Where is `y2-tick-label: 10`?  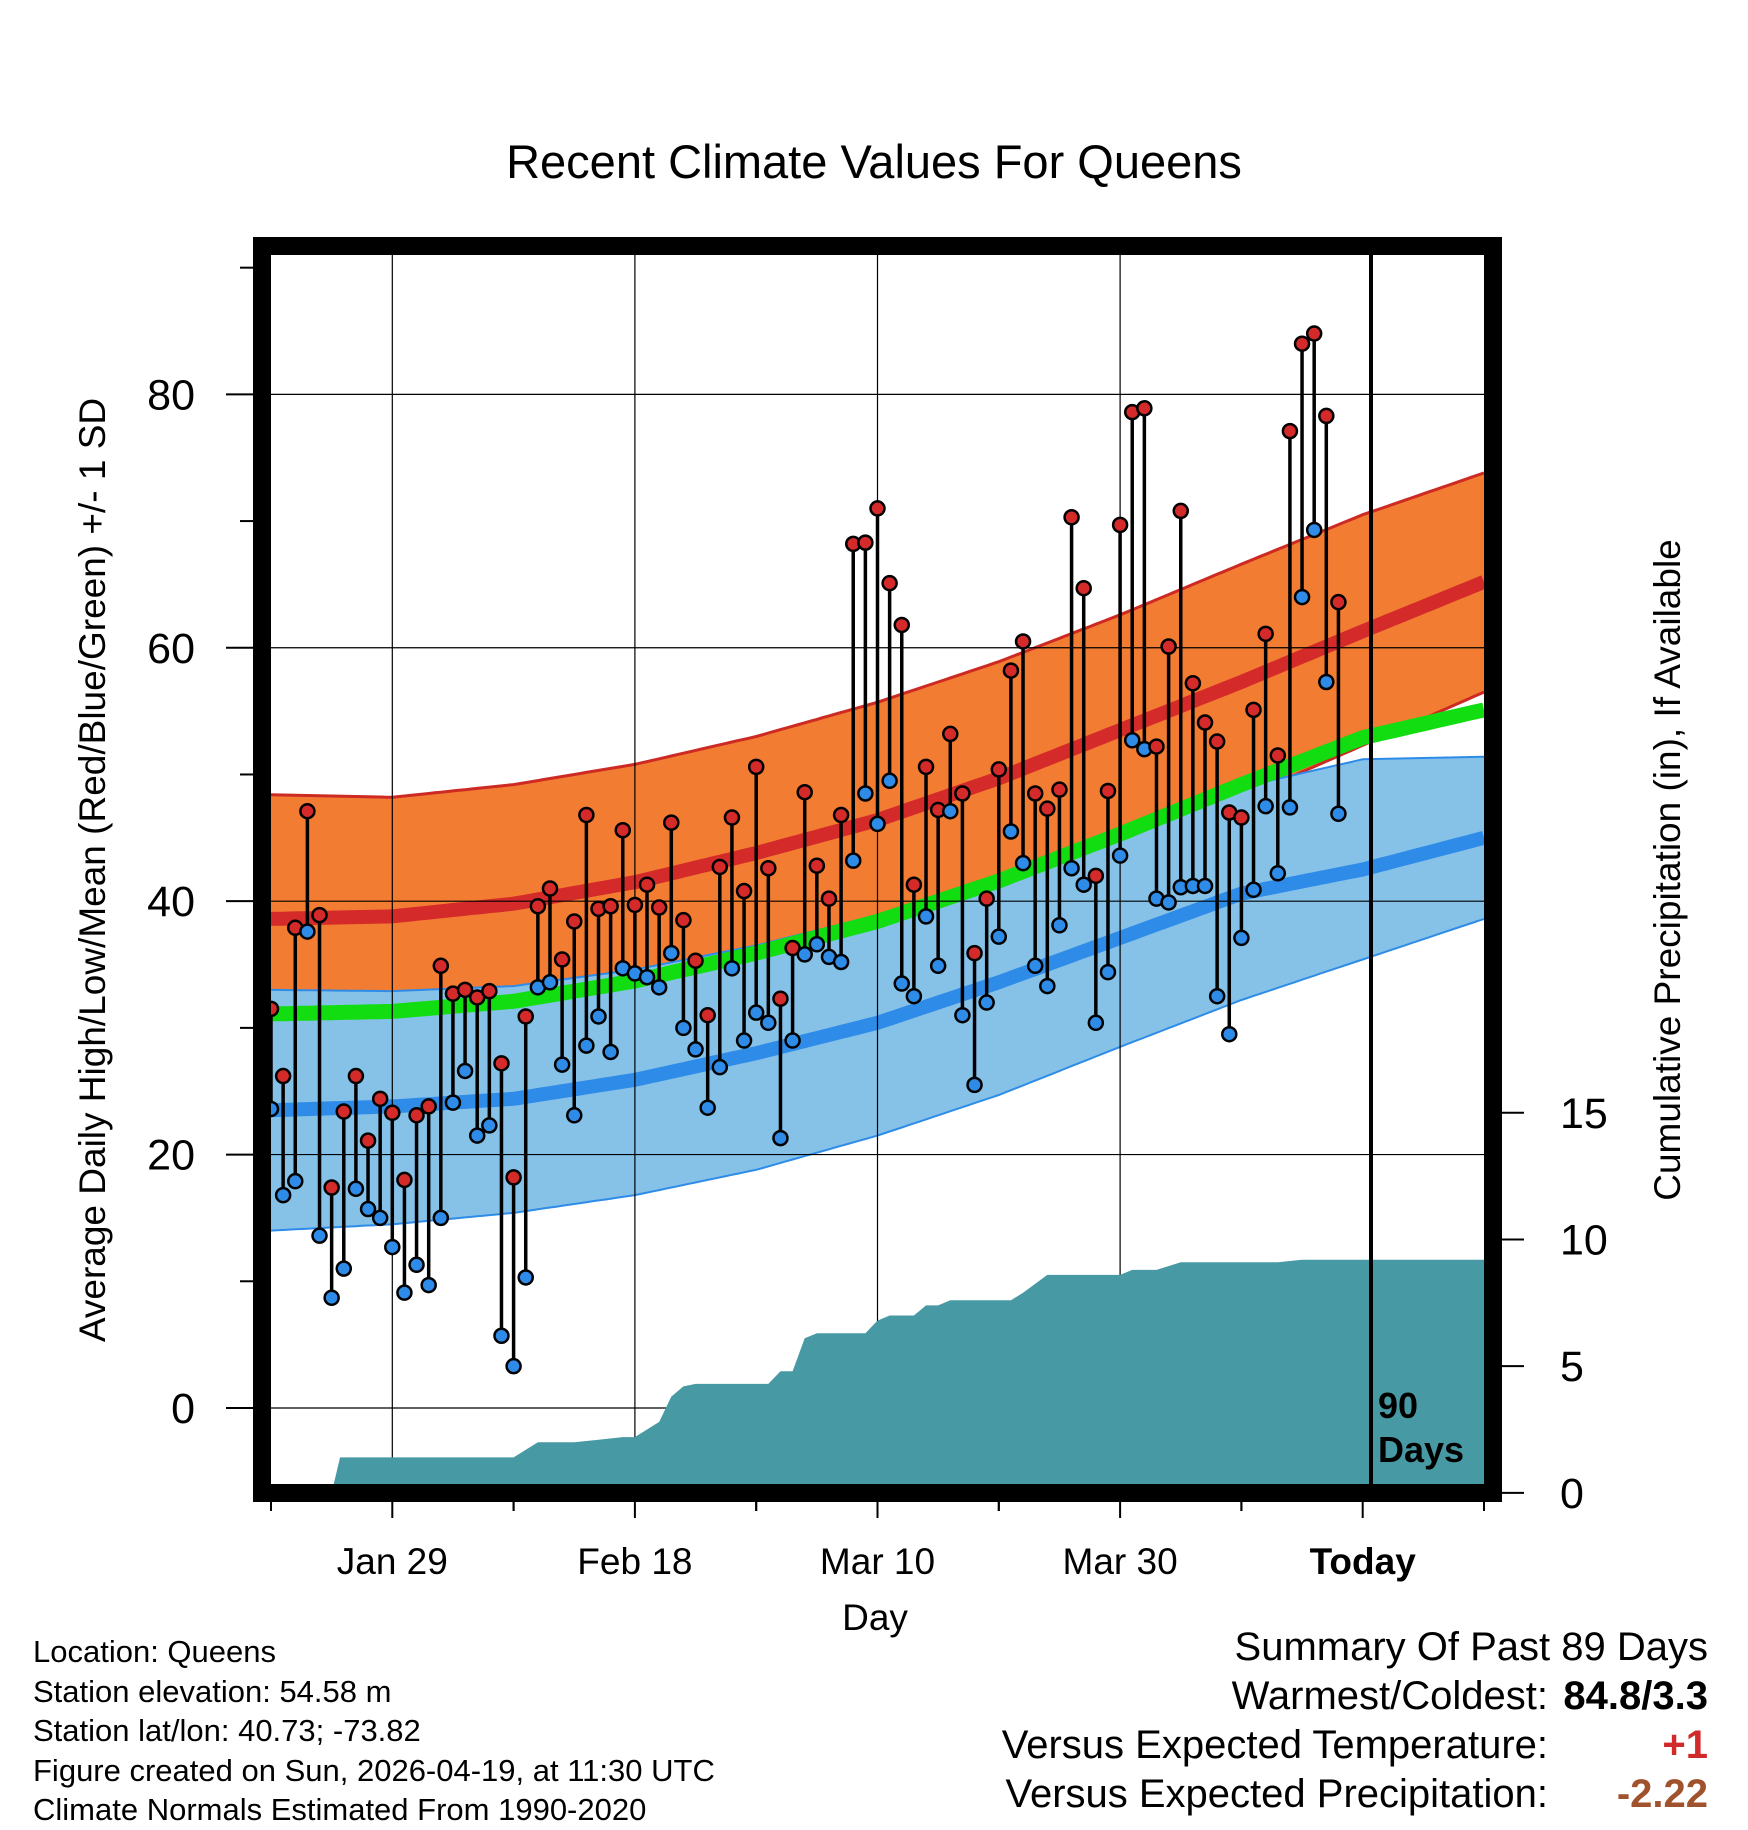
y2-tick-label: 10 is located at coordinates (1584, 1240).